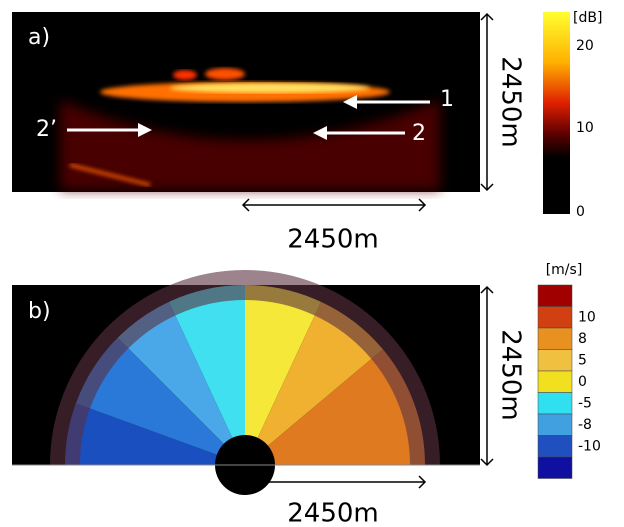 Image resolution: width=624 pixels, height=527 pixels. Describe the element at coordinates (589, 446) in the screenshot. I see `colorbar-tick: -10` at that location.